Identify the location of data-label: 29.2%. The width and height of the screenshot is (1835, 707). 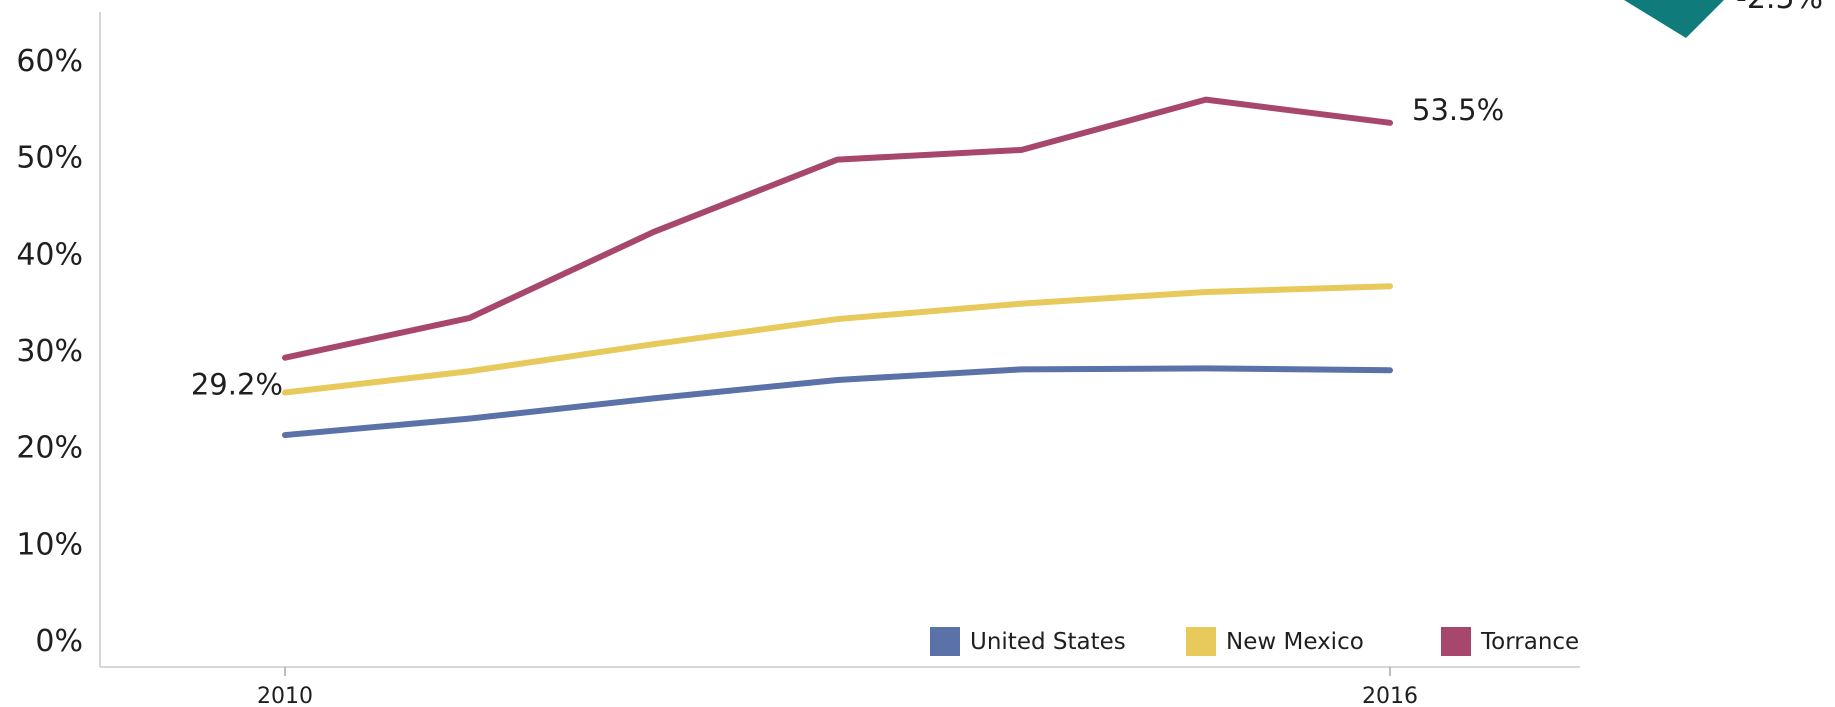
(237, 385).